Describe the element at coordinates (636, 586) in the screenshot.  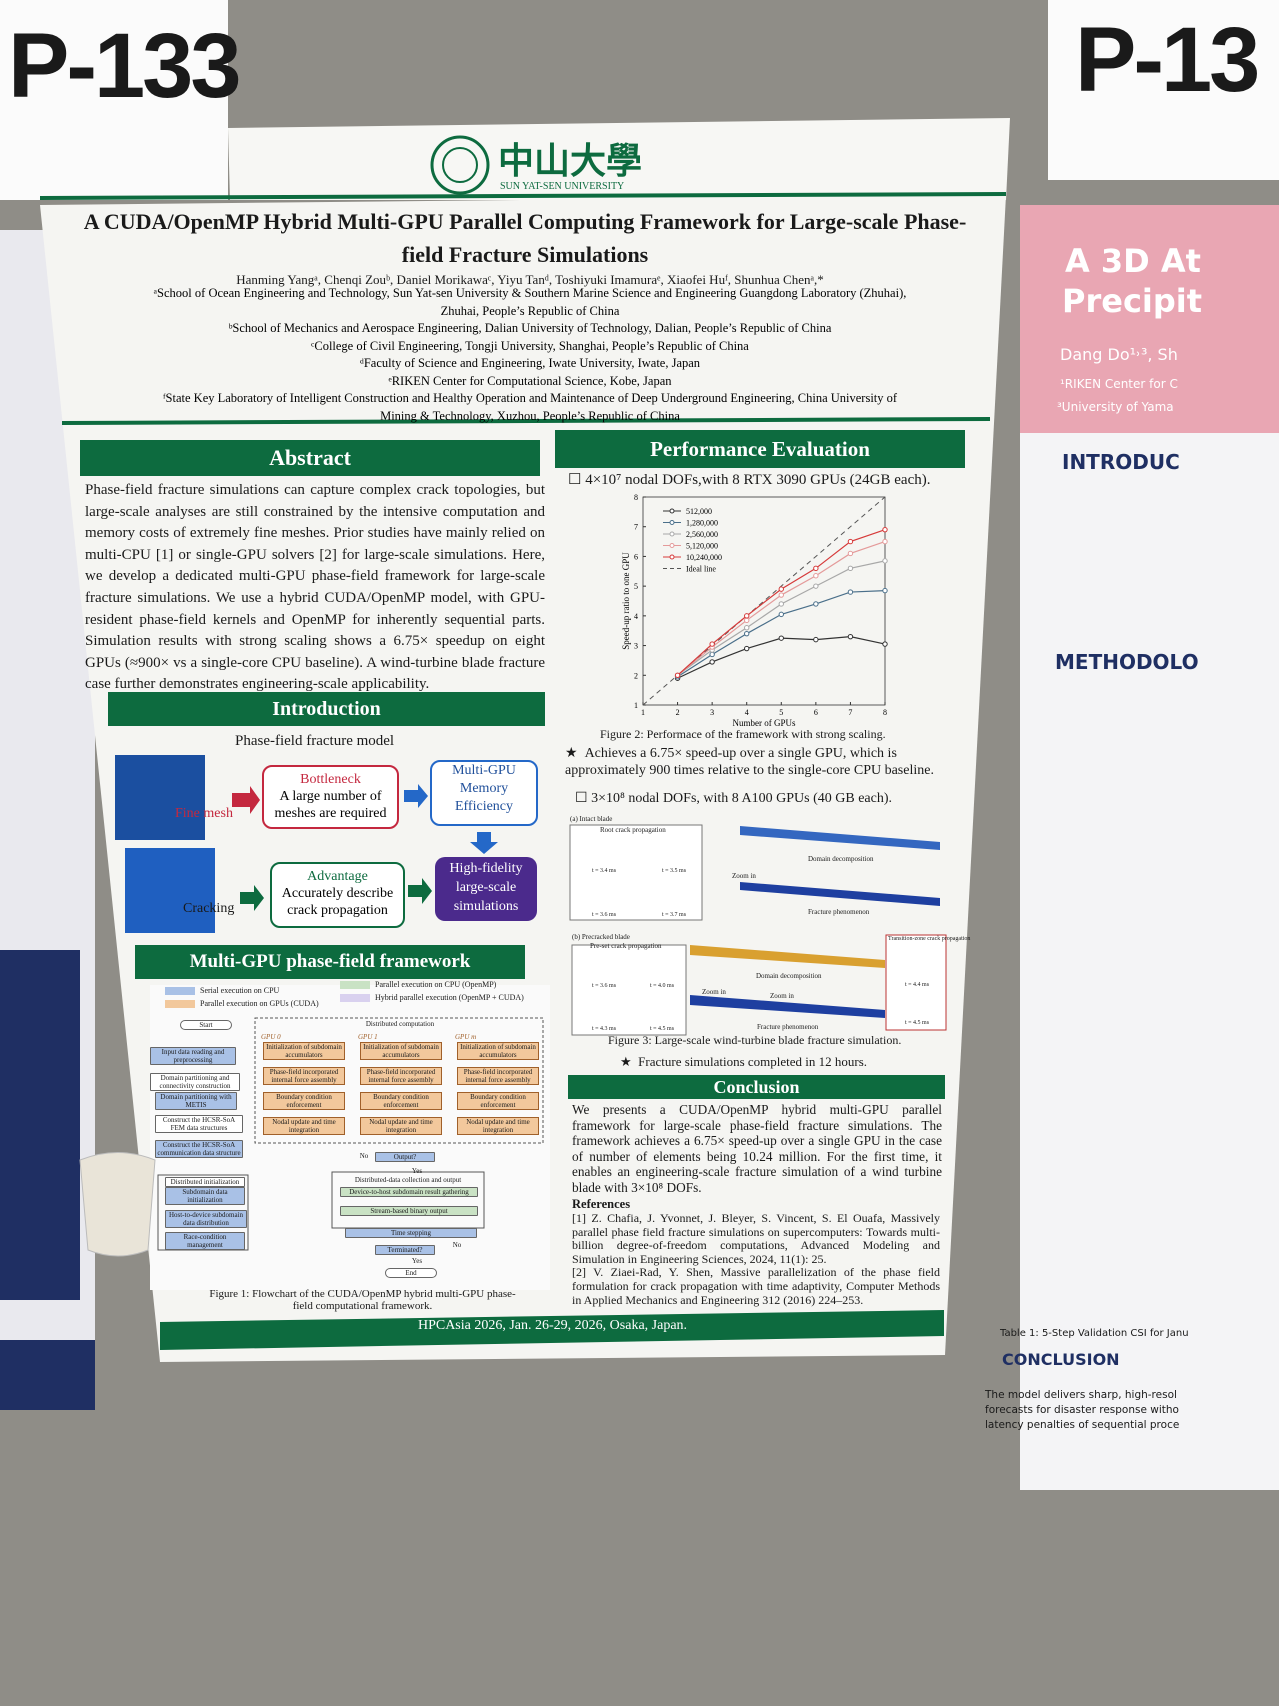
I see `y-tick-label: 5` at that location.